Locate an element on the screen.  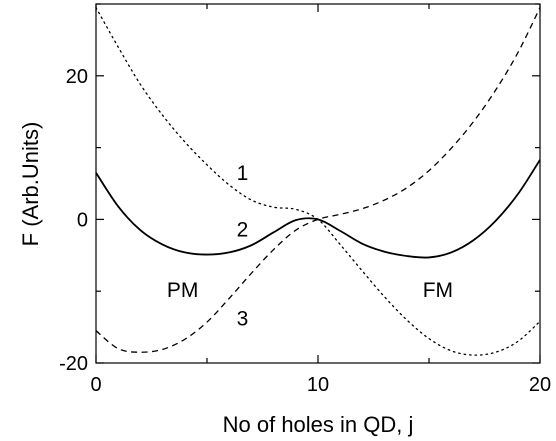
x-tick-label: 10 is located at coordinates (318, 385).